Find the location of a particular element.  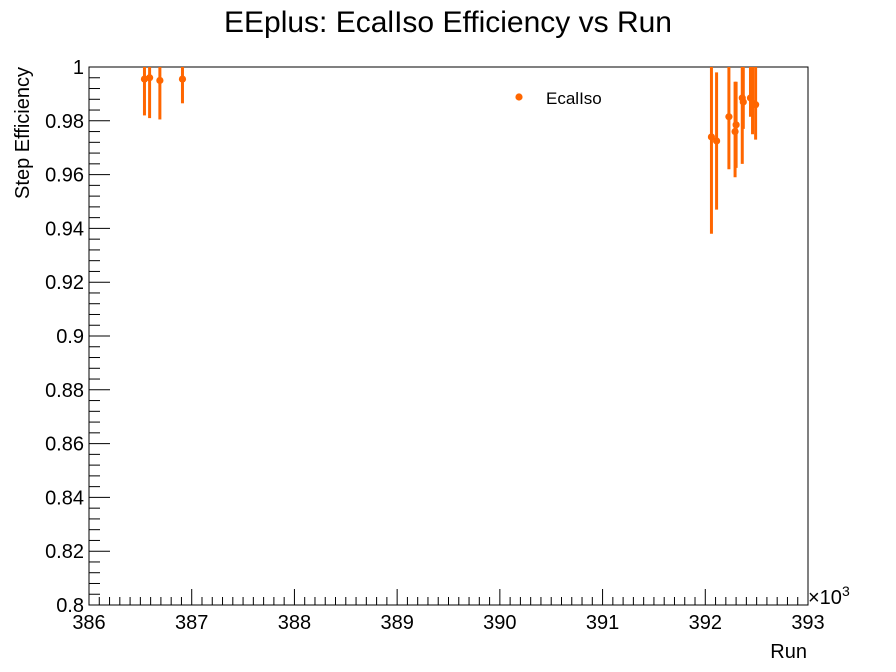

x-axis-multiplier: ×10³ is located at coordinates (829, 596).